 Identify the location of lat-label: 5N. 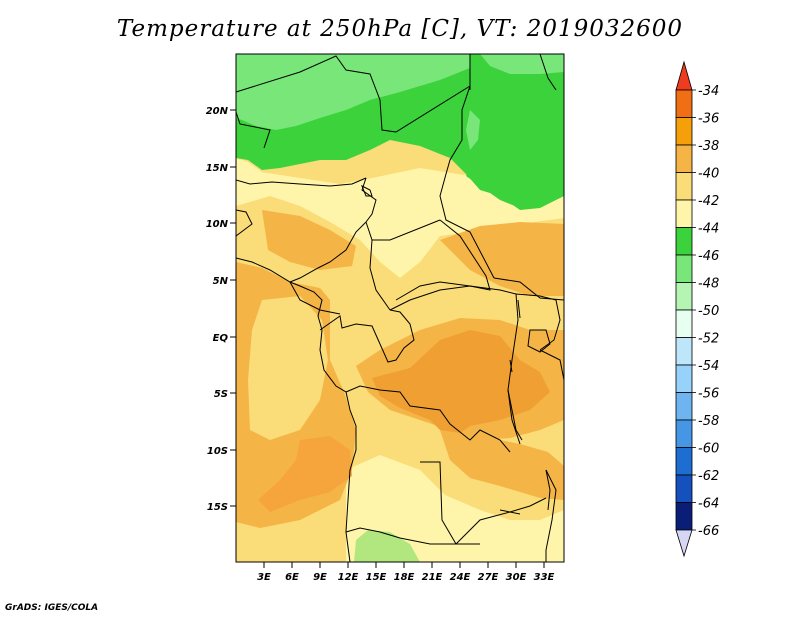
(221, 281).